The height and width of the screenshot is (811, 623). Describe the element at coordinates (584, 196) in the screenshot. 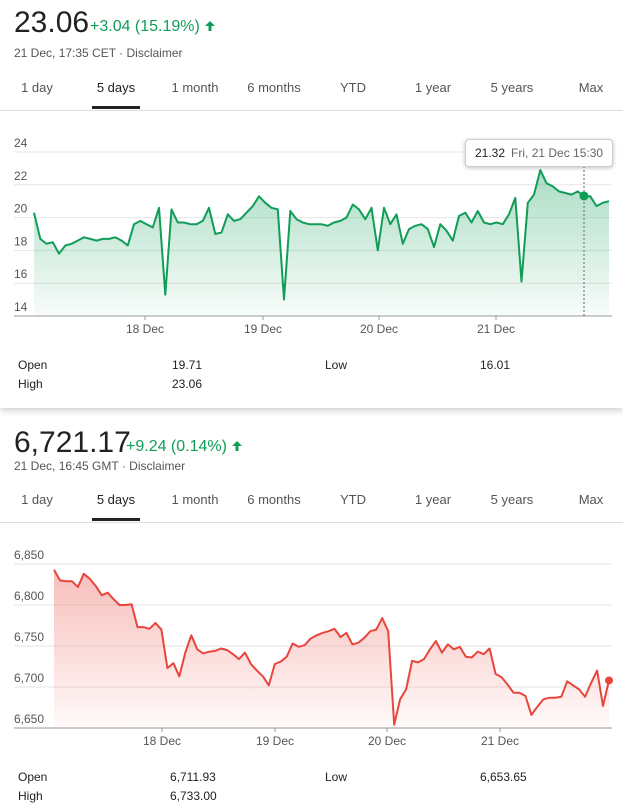

I see `highlight-point` at that location.